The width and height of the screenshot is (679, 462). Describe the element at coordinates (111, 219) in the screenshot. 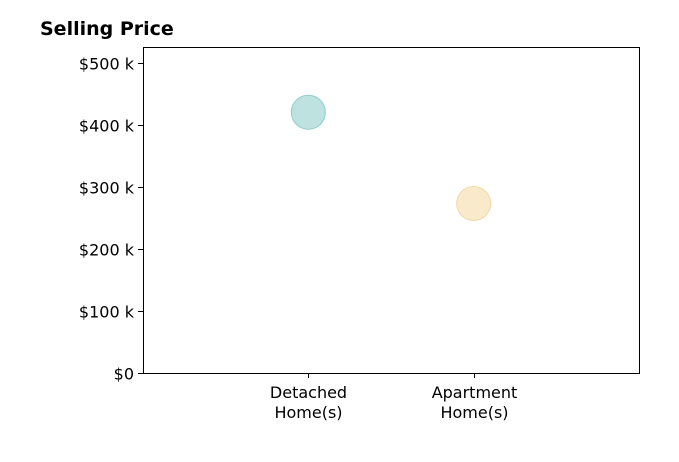

I see `y-axis: $0 $100 k $200 k $300 k $400 k $500 k` at that location.